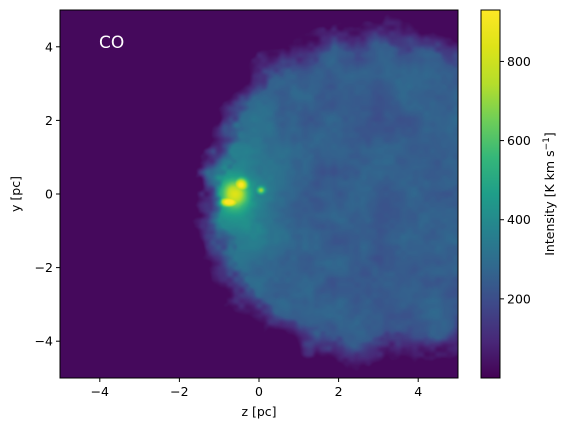 The width and height of the screenshot is (573, 432). I want to click on y-tick-label: 0, so click(49, 194).